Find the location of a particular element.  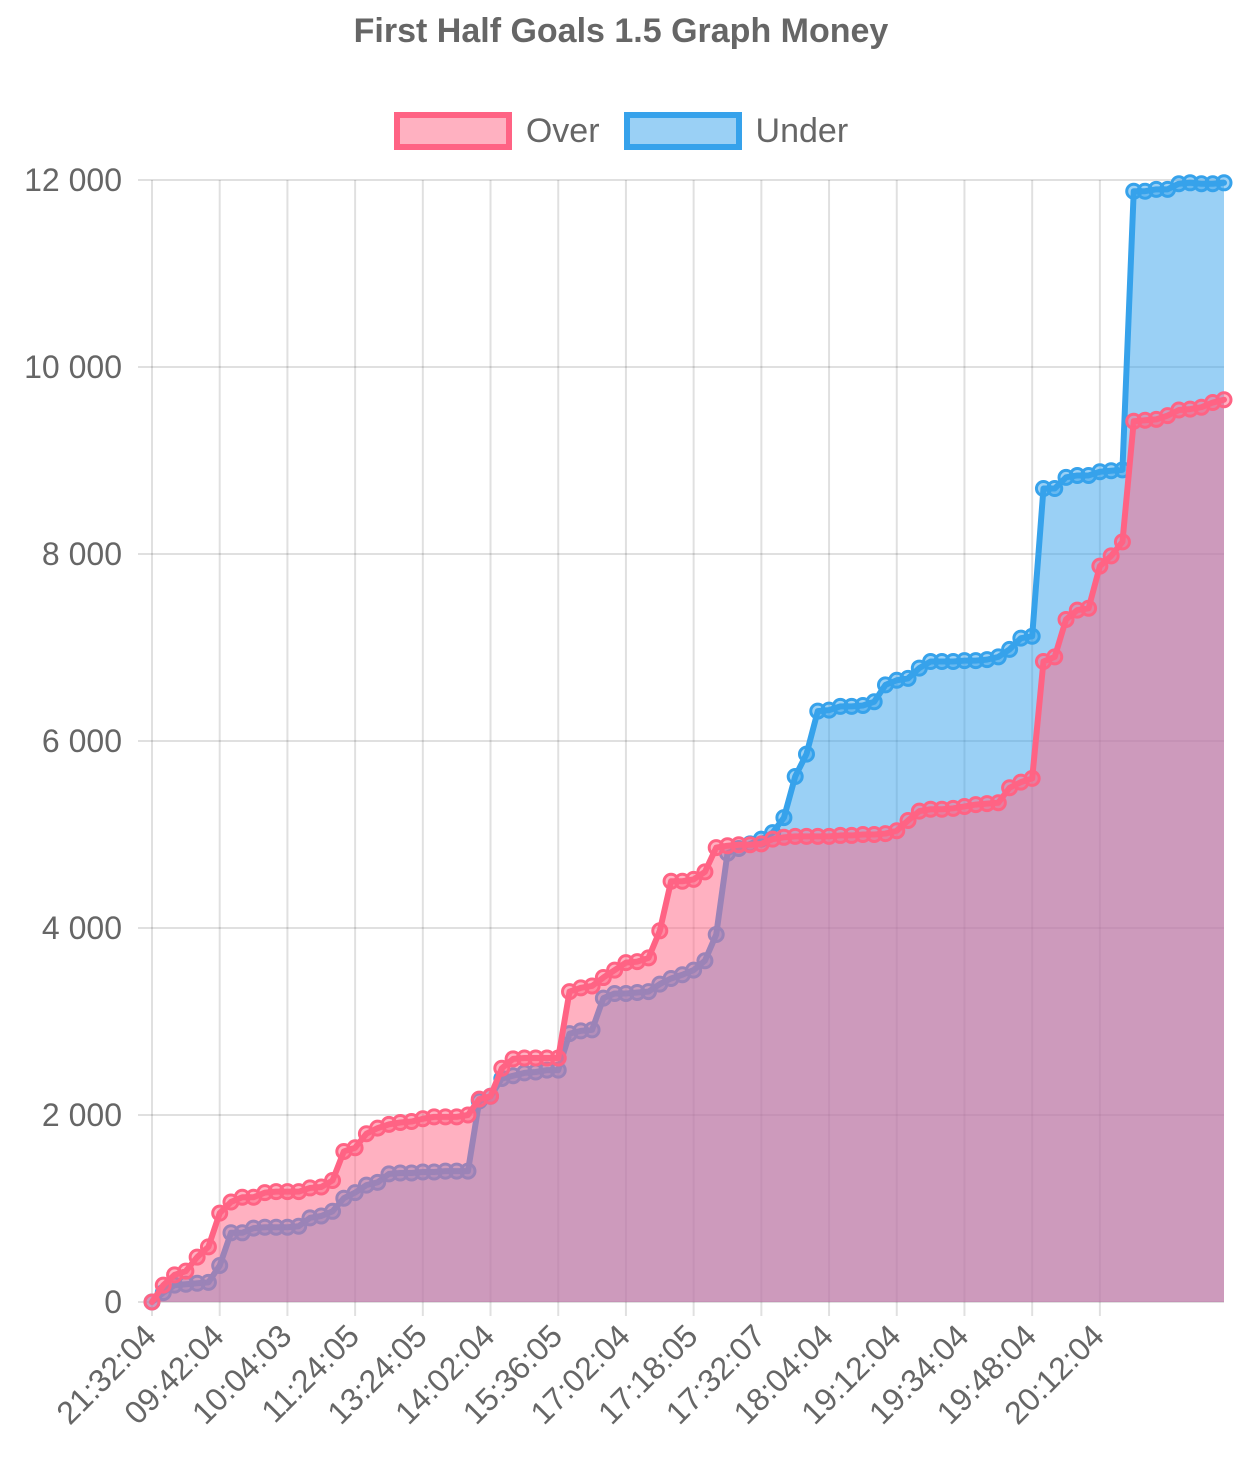

legend-swatch-under is located at coordinates (682, 131).